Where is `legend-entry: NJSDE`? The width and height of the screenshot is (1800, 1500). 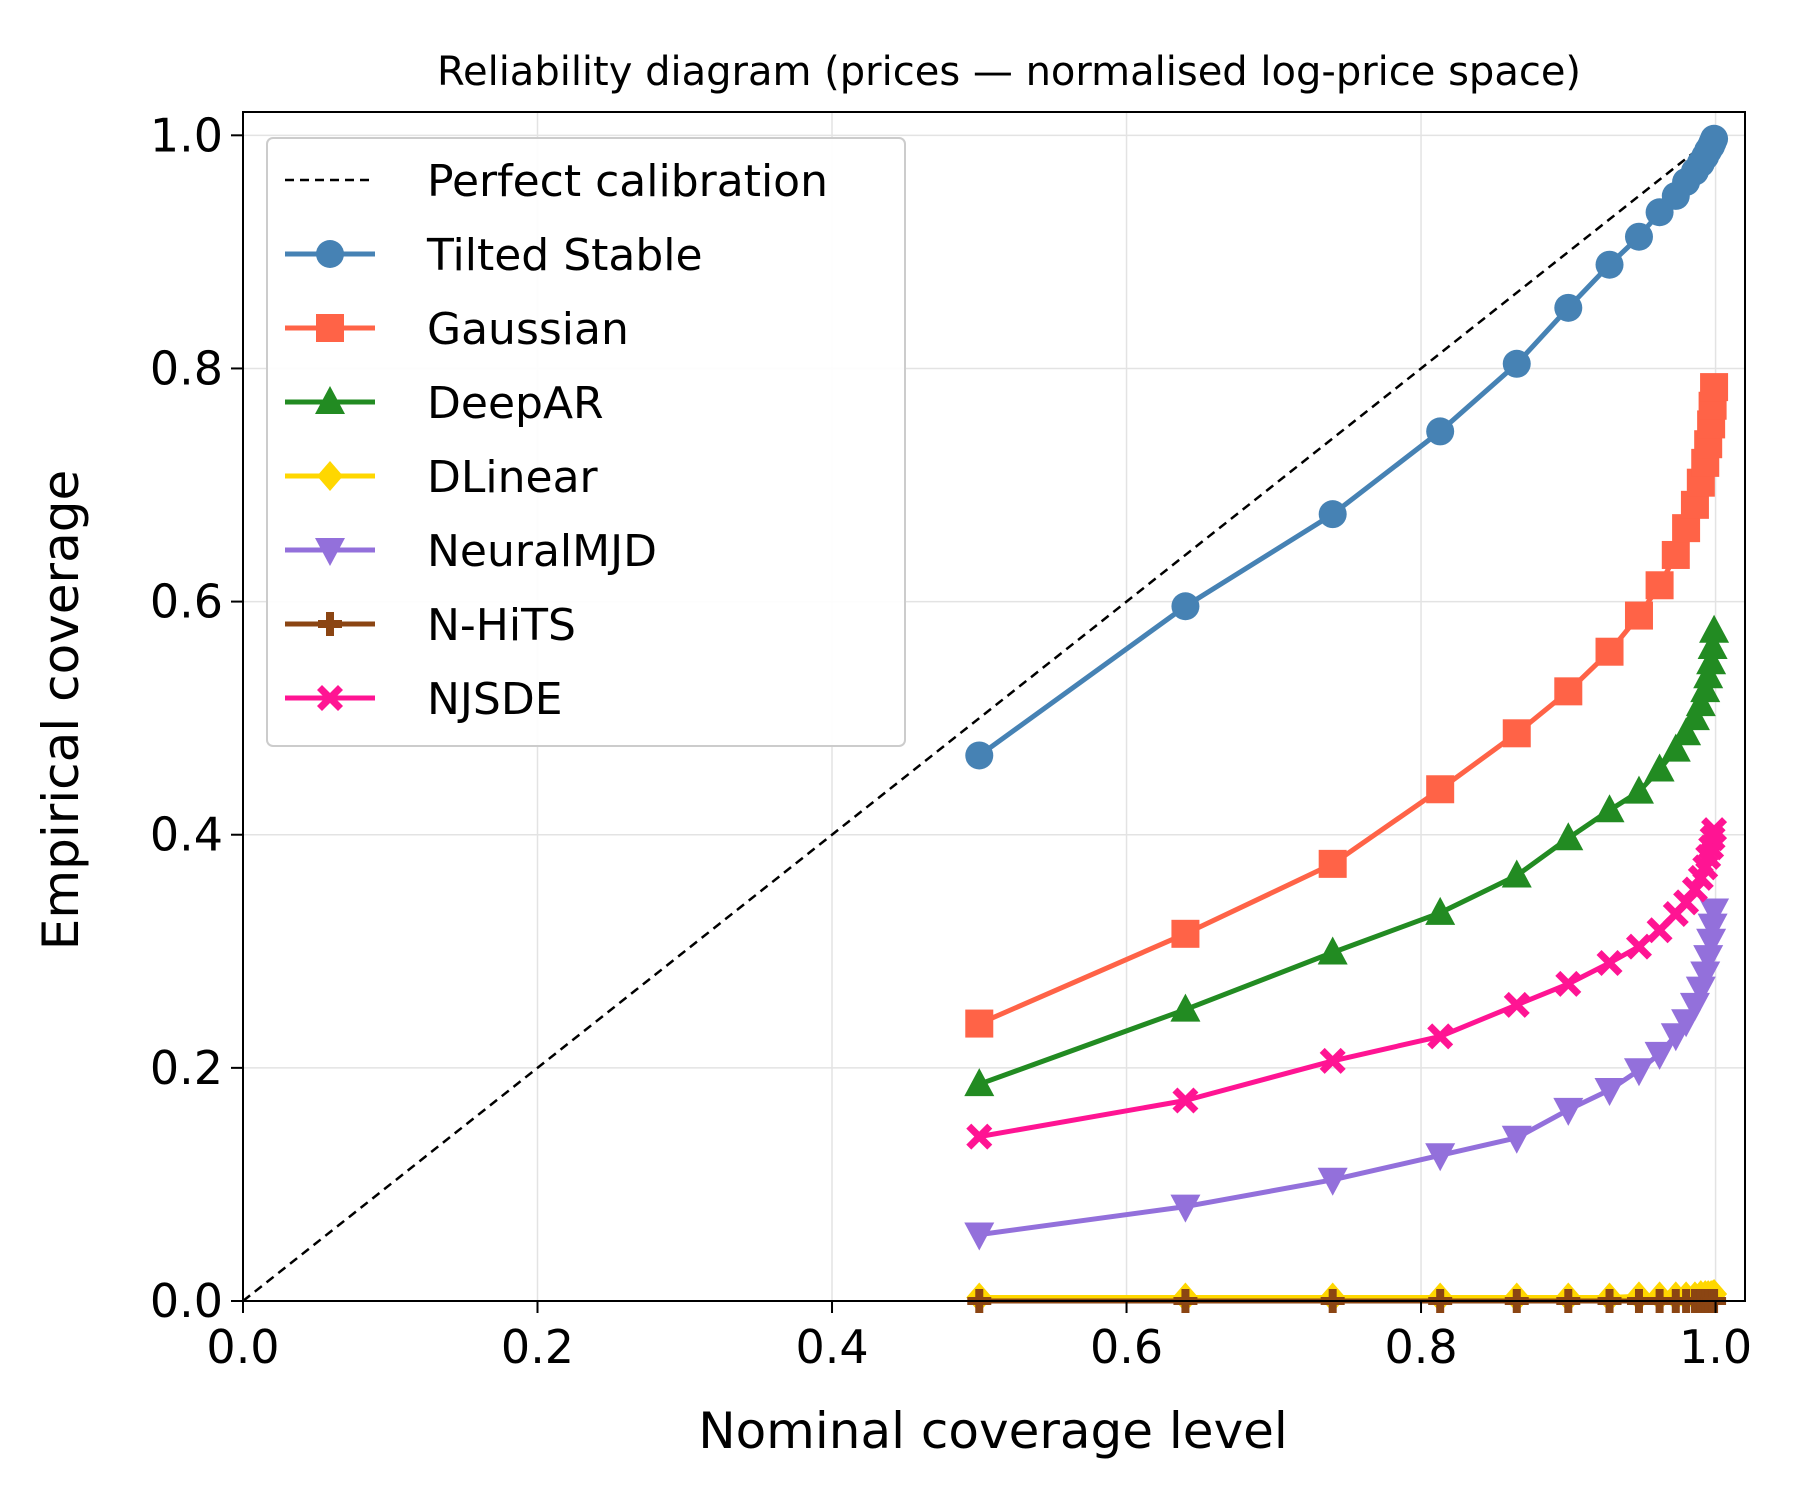 legend-entry: NJSDE is located at coordinates (424, 699).